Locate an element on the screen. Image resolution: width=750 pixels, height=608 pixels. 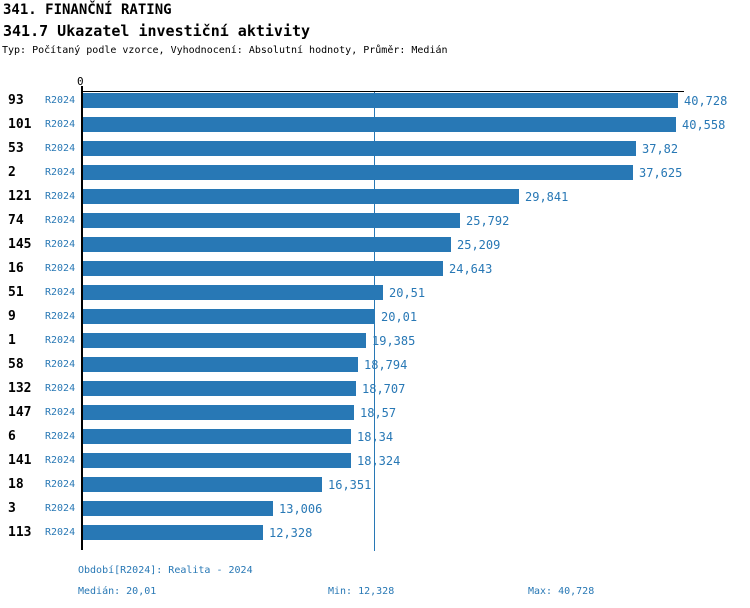
row-rank-label: 3 is located at coordinates (12, 508).